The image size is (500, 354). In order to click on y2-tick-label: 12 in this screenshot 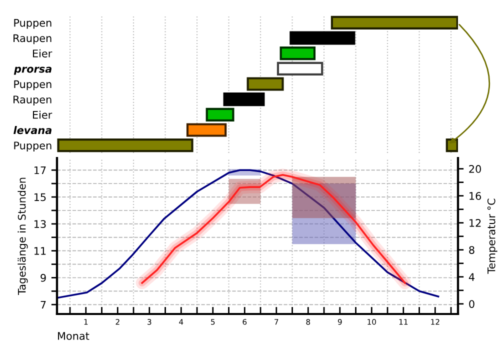, I will do `click(475, 223)`.